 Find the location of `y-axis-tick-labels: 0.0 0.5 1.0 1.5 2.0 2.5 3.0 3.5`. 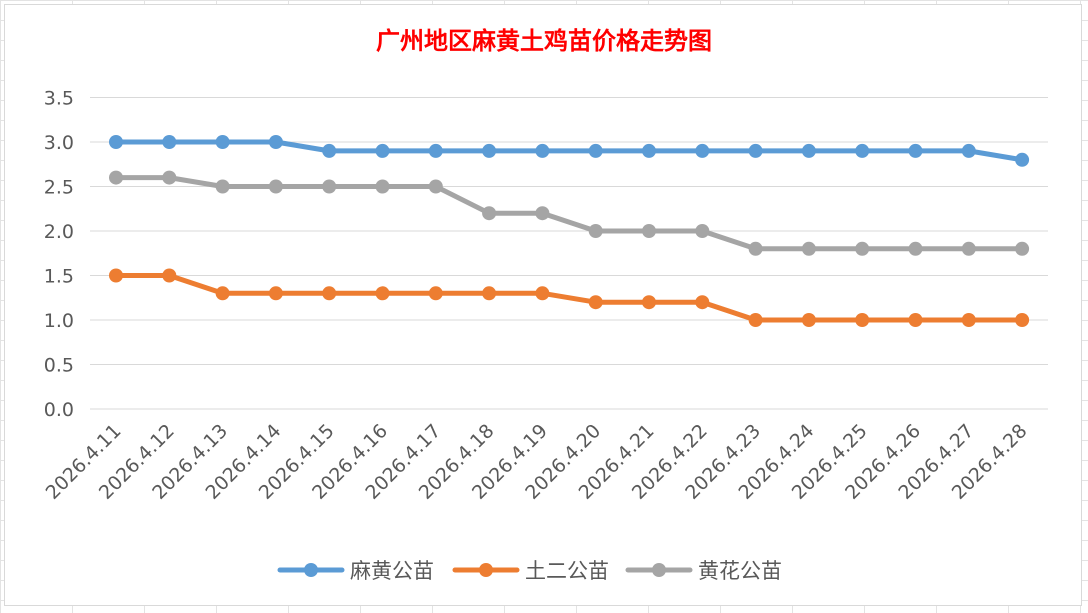

y-axis-tick-labels: 0.0 0.5 1.0 1.5 2.0 2.5 3.0 3.5 is located at coordinates (59, 255).